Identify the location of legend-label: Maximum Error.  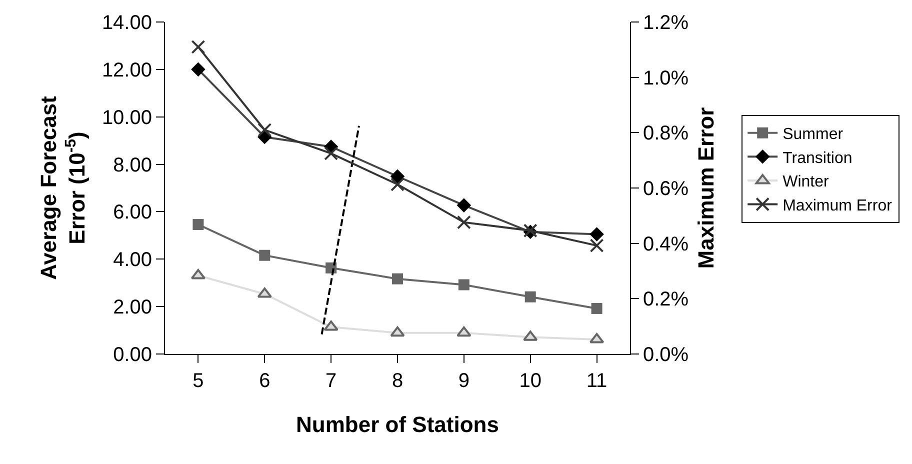
(837, 206).